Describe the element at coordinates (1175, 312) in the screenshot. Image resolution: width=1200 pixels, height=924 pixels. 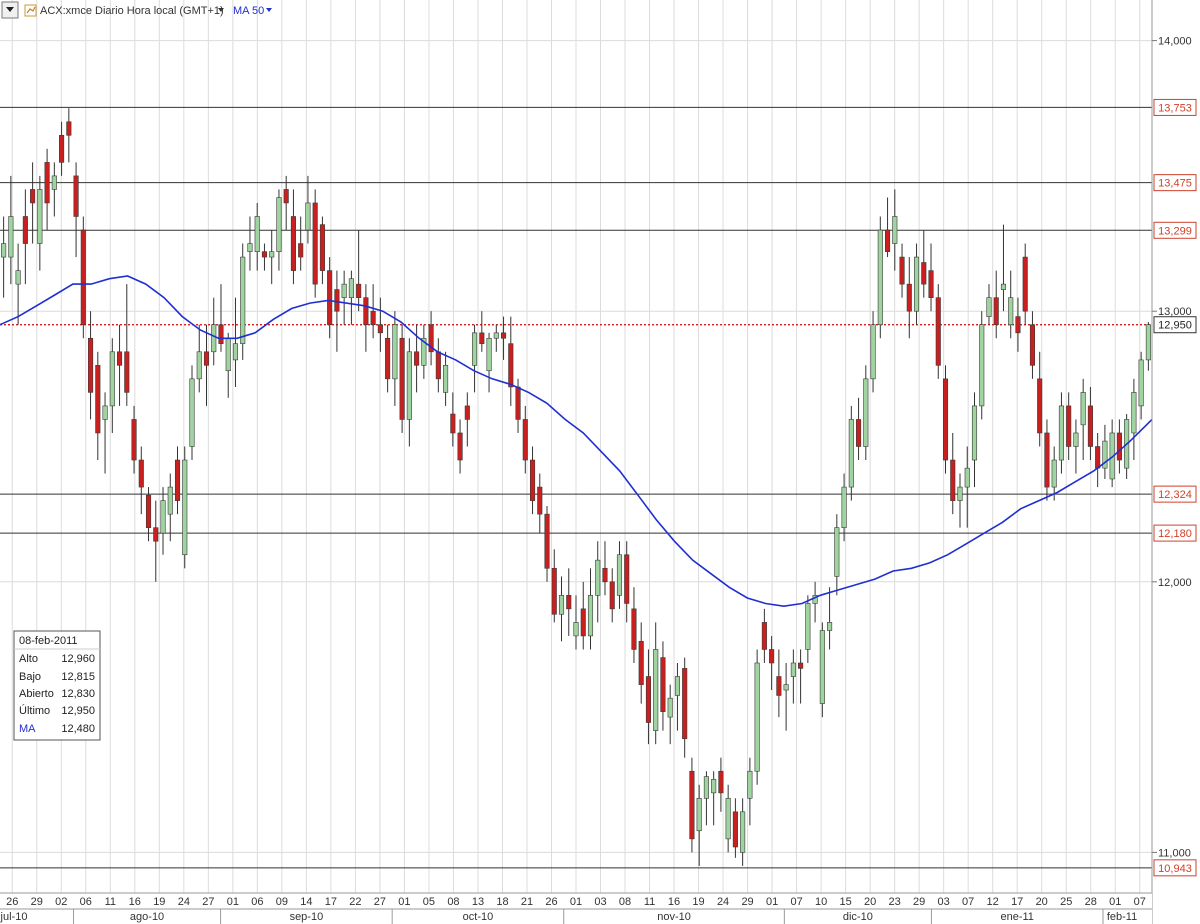
I see `y-tick-label: 13,000` at that location.